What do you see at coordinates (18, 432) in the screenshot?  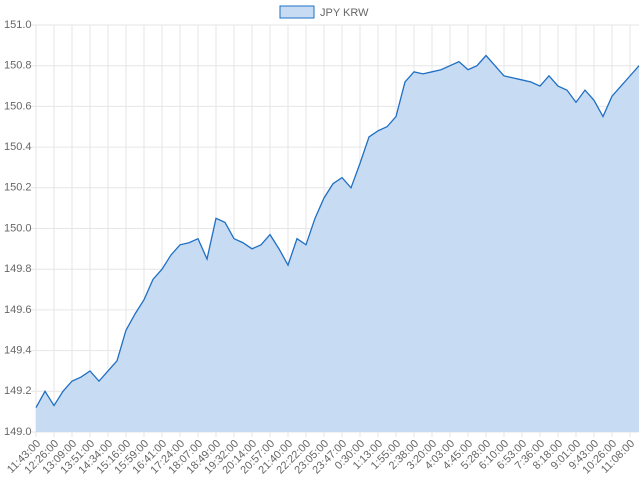 I see `y-tick-label: 149.0` at bounding box center [18, 432].